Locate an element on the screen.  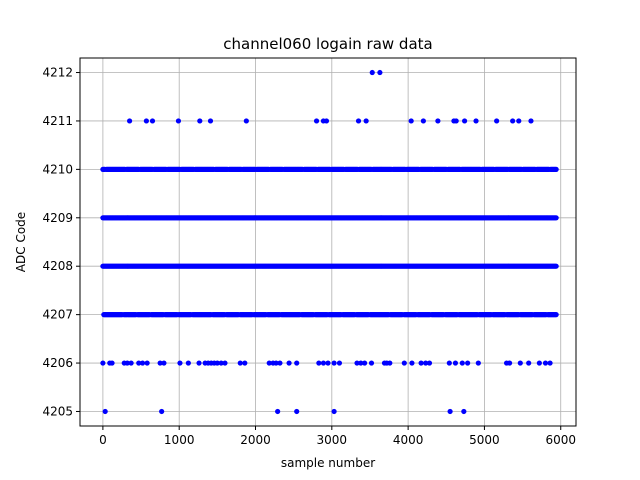
y-tick-label: 4209 is located at coordinates (57, 218).